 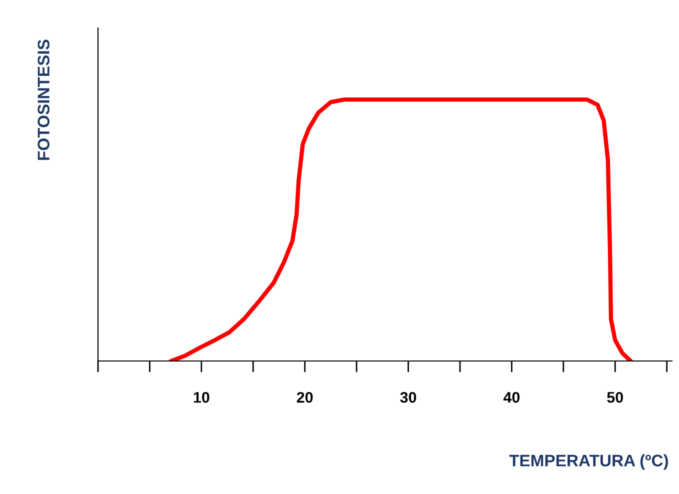 What do you see at coordinates (511, 397) in the screenshot?
I see `x-tick-label: 40` at bounding box center [511, 397].